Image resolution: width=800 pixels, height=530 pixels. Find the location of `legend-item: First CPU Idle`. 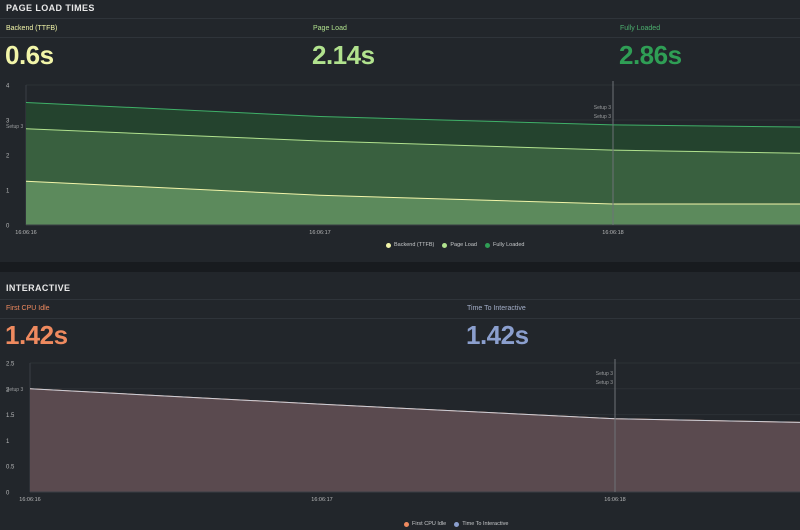

legend-item: First CPU Idle is located at coordinates (425, 524).